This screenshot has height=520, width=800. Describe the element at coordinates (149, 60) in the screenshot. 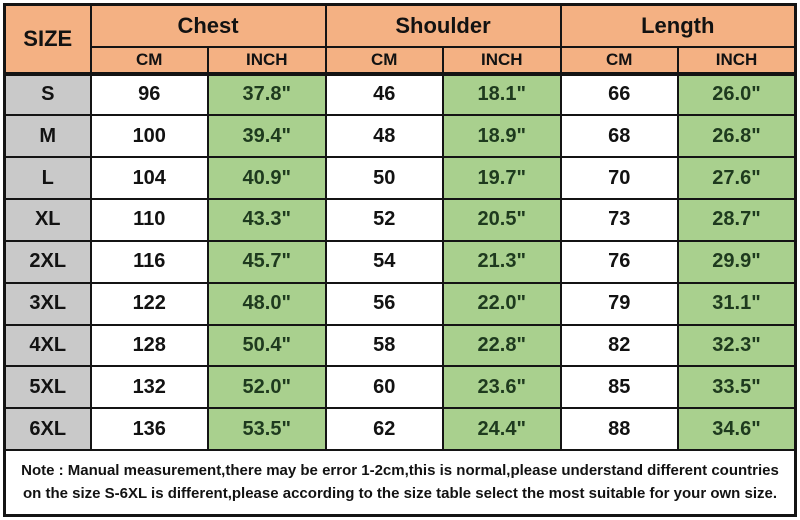

I see `unit-header-chest-cm: CM` at that location.